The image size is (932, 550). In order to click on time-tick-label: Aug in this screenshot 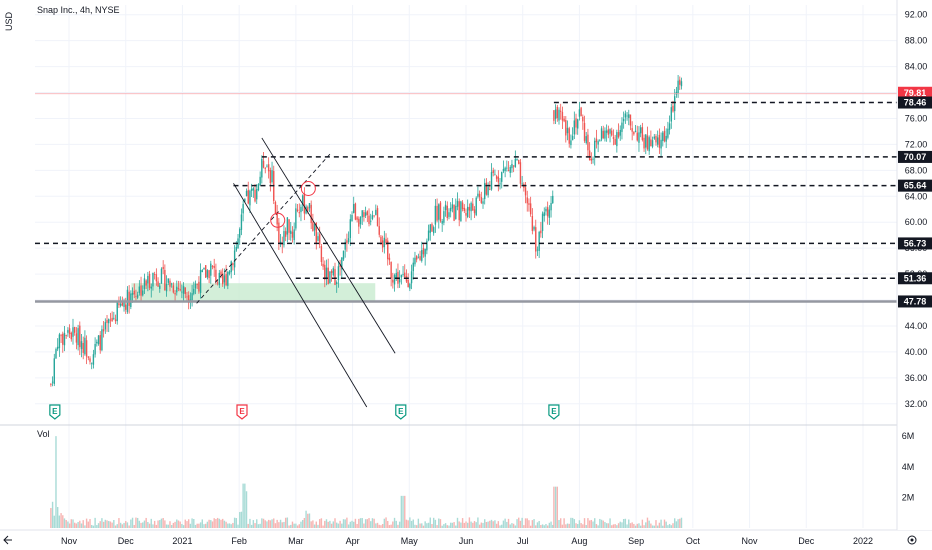, I will do `click(579, 541)`.